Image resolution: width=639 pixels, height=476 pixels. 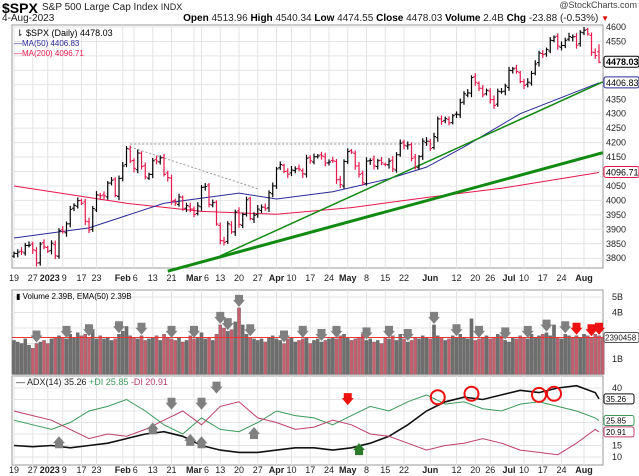 I want to click on x-tick-label: 6, so click(x=135, y=278).